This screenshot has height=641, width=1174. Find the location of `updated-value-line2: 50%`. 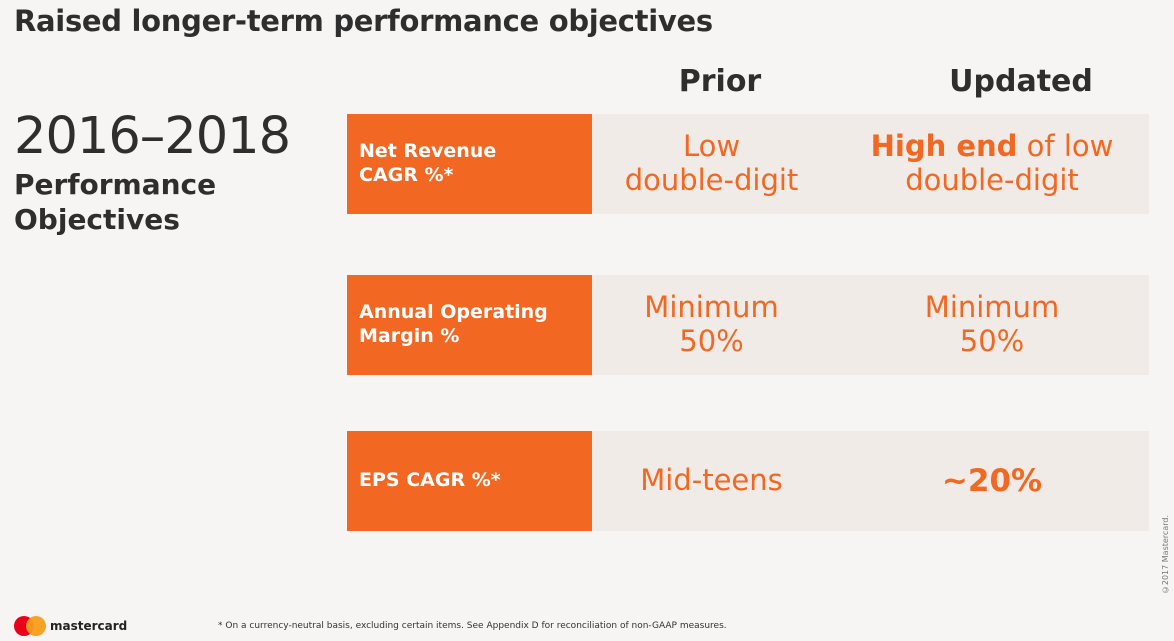

updated-value-line2: 50% is located at coordinates (992, 341).